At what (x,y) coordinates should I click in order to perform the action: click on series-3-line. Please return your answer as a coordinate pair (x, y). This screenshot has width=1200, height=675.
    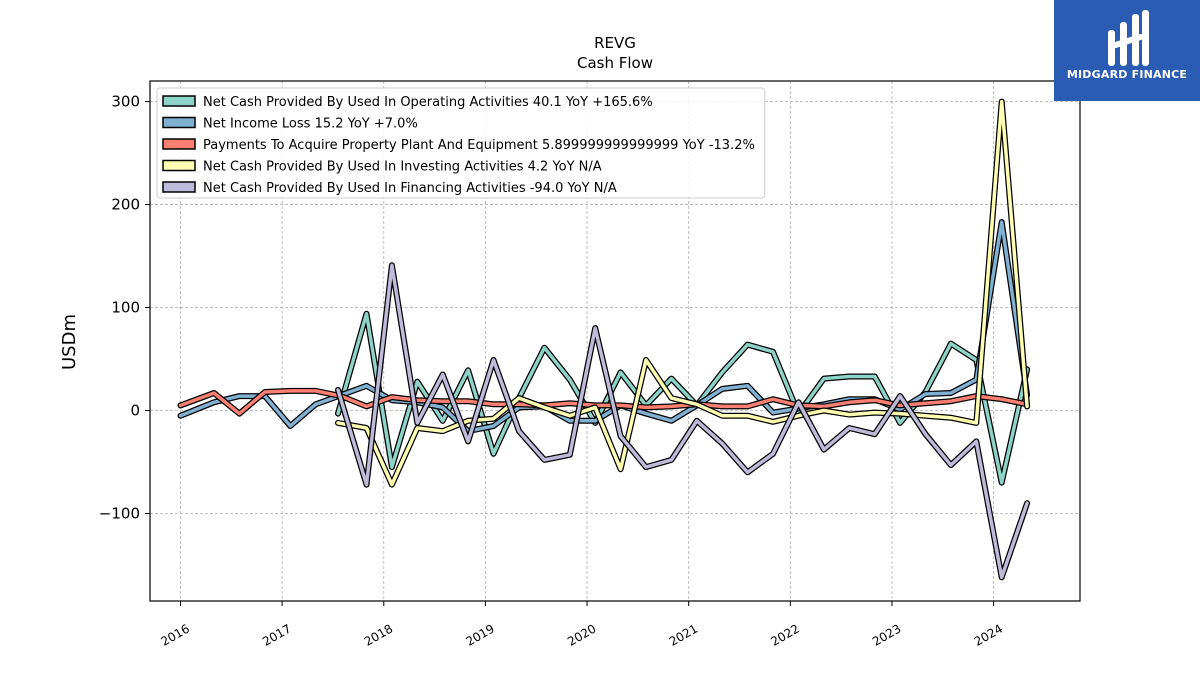
    Looking at the image, I should click on (603, 402).